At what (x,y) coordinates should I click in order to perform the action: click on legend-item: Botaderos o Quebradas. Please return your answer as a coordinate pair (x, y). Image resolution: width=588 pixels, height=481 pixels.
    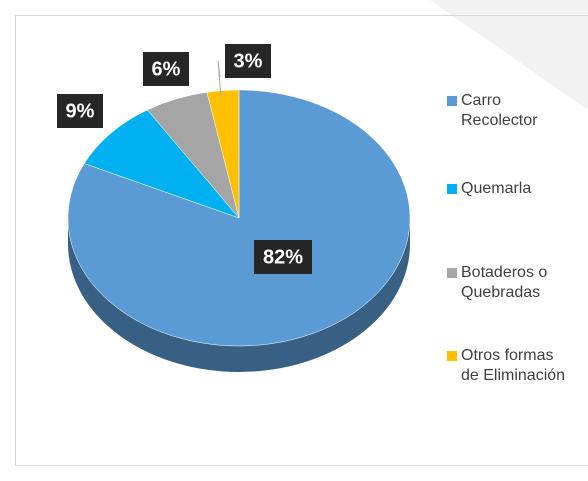
    Looking at the image, I should click on (509, 283).